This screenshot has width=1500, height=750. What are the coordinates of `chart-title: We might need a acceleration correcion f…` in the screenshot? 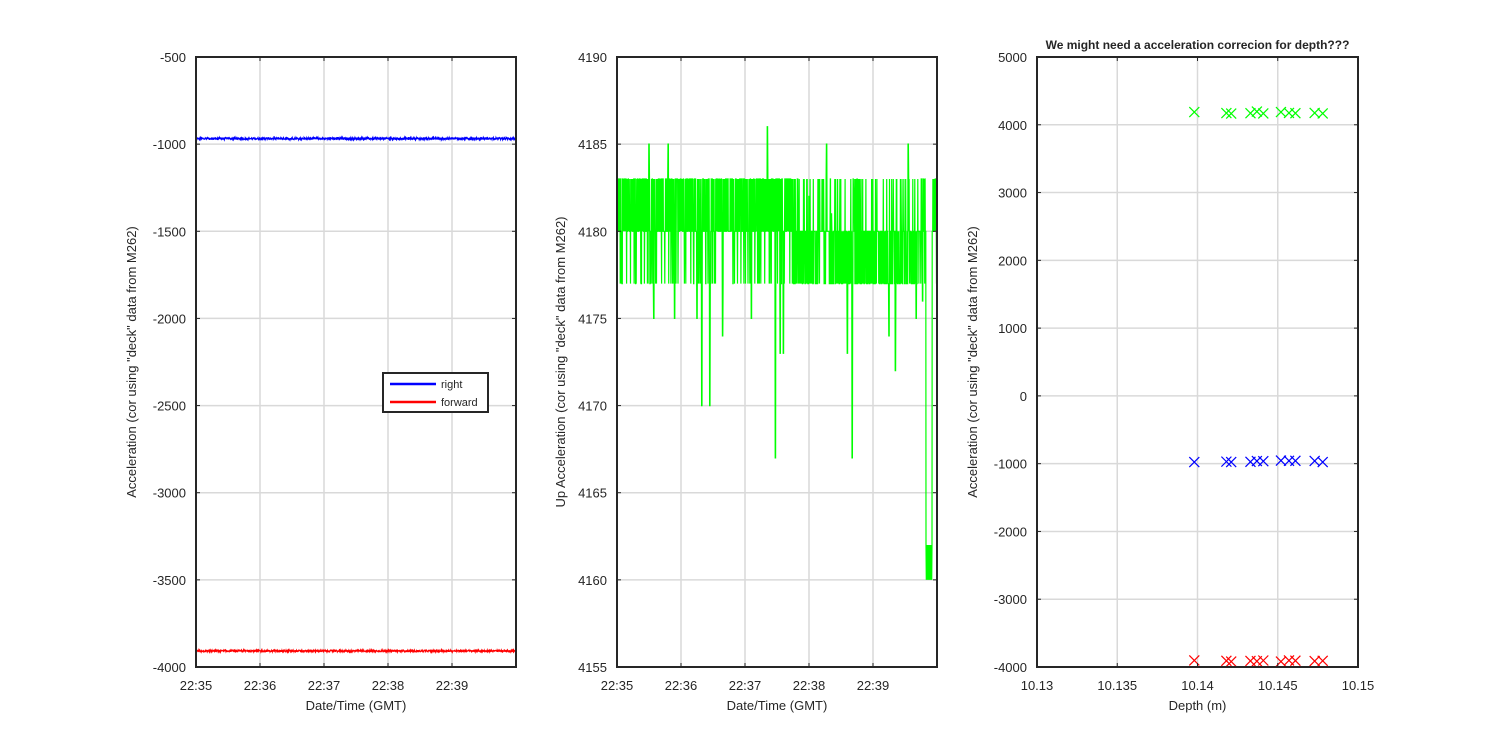 It's located at (1198, 45).